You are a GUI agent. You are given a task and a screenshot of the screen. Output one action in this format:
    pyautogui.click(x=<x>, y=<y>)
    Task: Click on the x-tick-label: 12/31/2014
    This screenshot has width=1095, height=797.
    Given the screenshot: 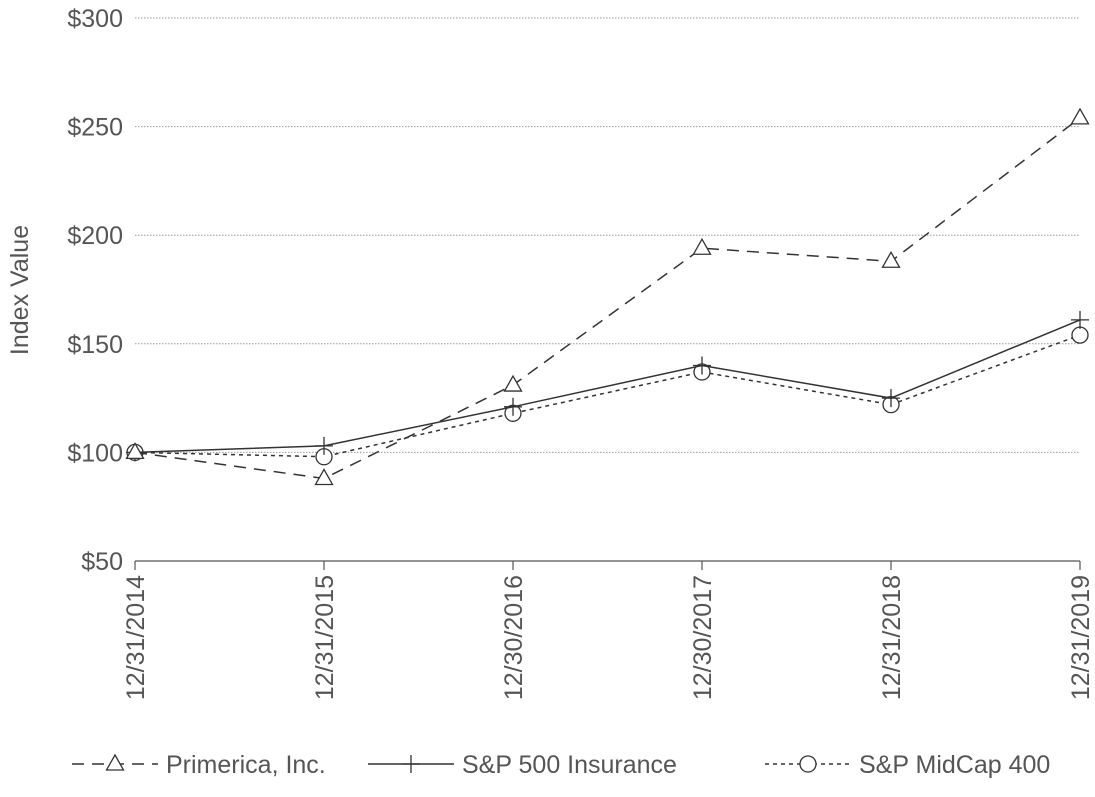 What is the action you would take?
    pyautogui.click(x=136, y=637)
    